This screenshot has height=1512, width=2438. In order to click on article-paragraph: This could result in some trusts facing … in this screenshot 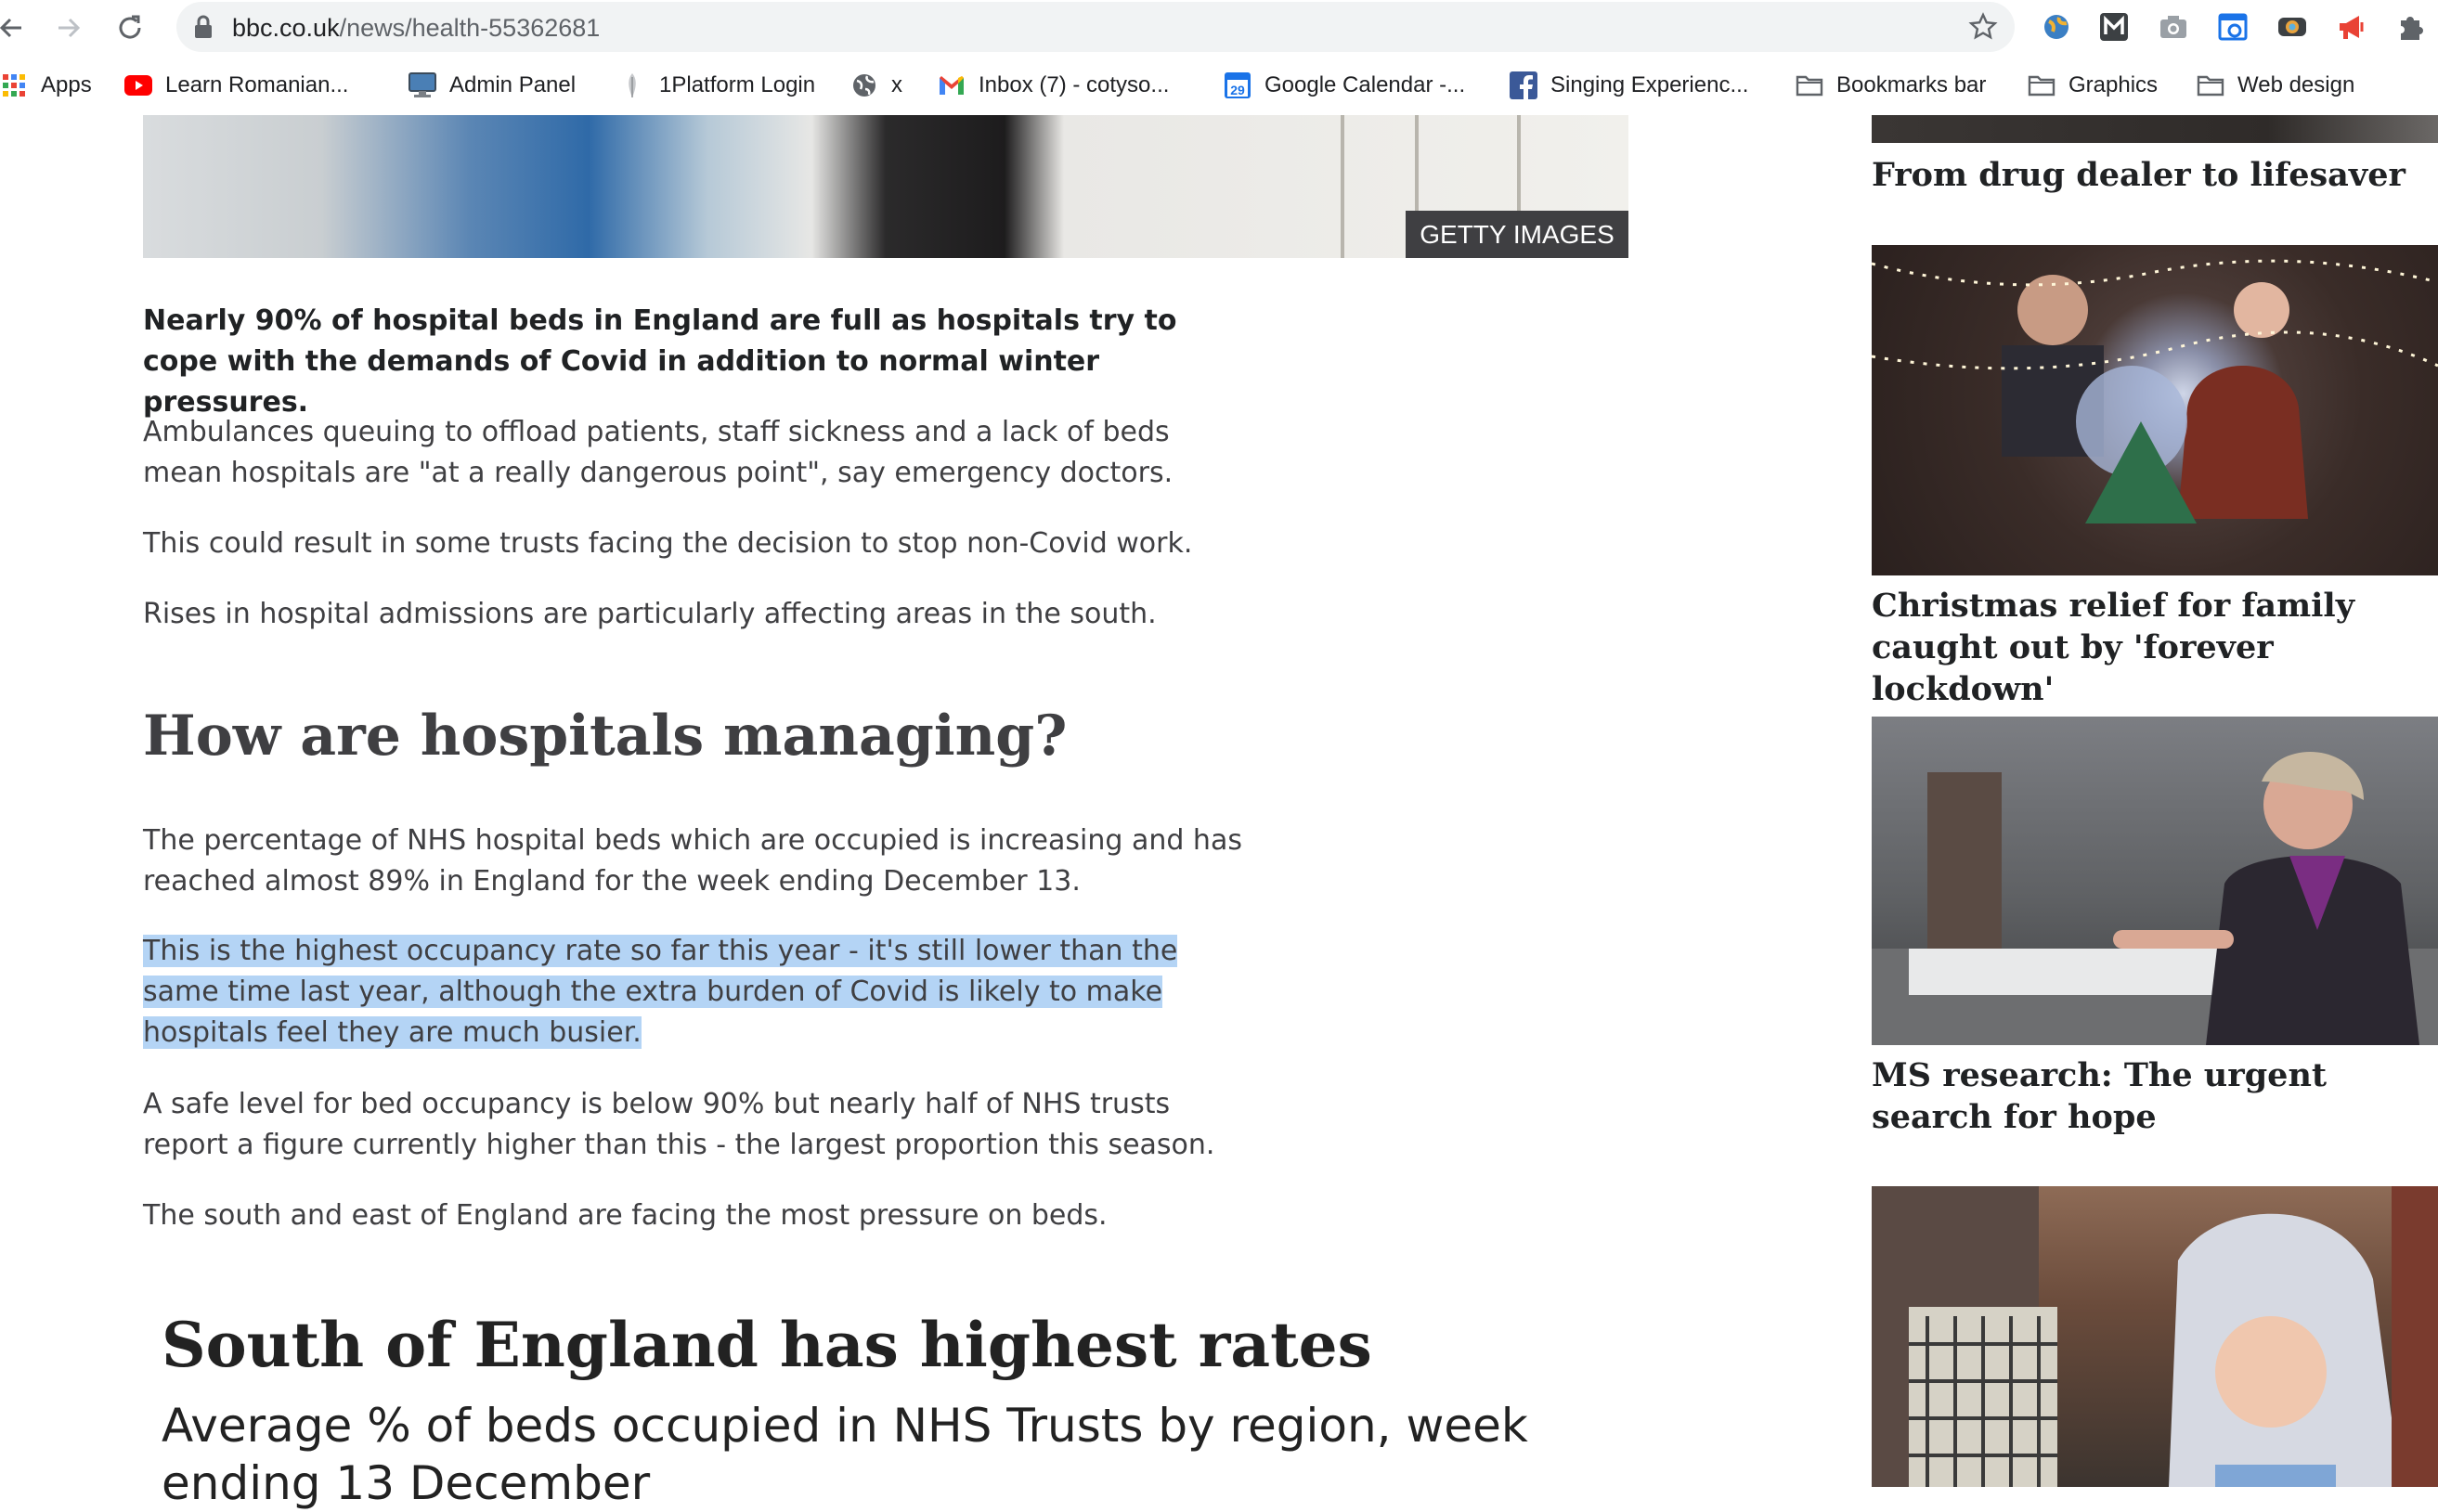, I will do `click(668, 543)`.